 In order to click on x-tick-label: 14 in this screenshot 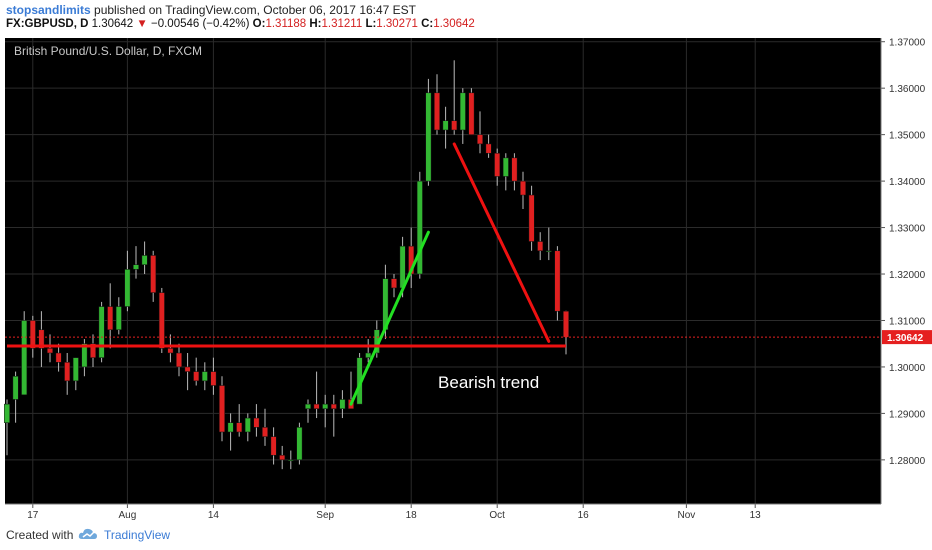, I will do `click(214, 515)`.